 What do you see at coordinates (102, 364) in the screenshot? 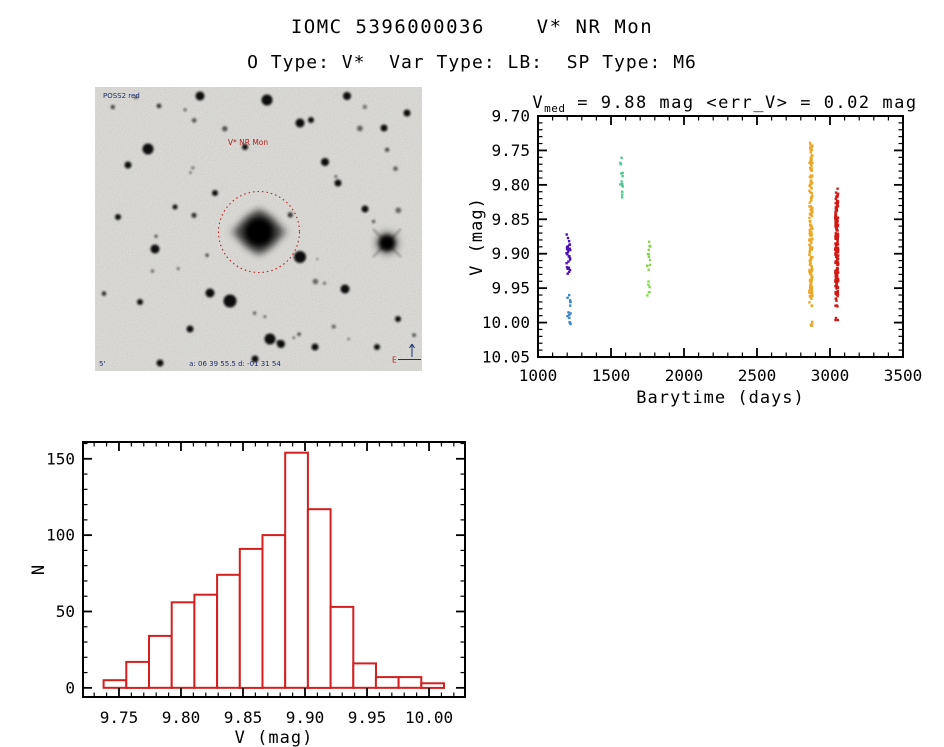
I see `scale-label: 5'` at bounding box center [102, 364].